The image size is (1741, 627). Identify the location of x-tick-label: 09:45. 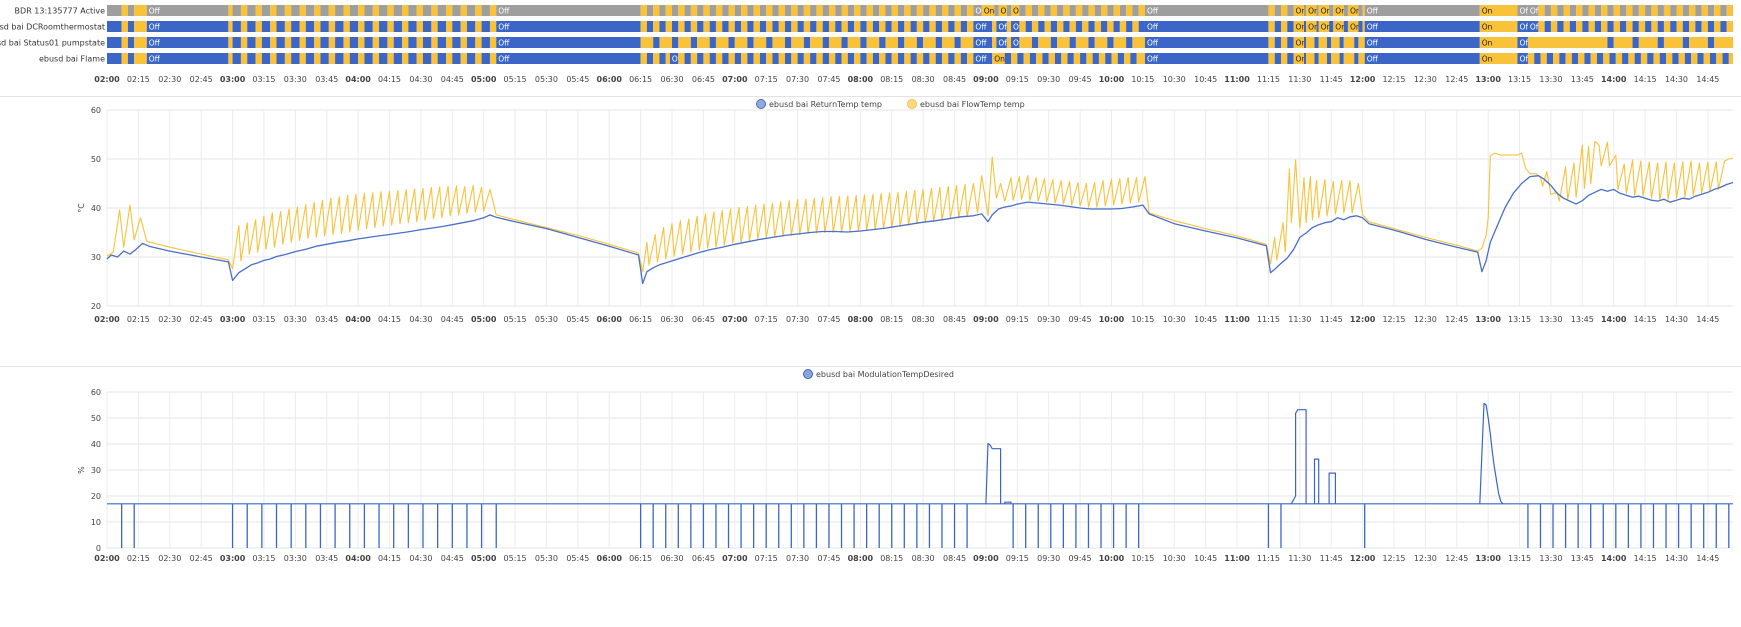
(1080, 558).